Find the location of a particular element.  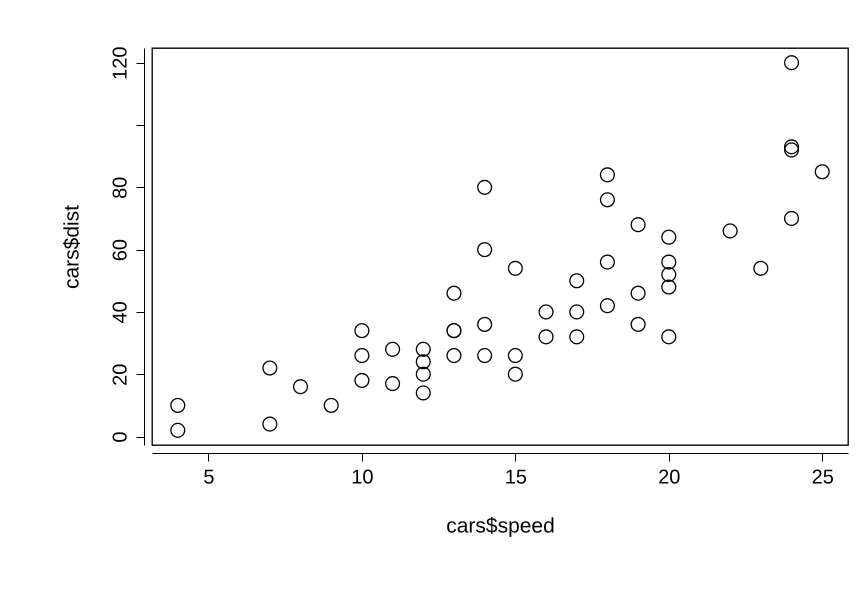

x-tick-label: 5 is located at coordinates (209, 477).